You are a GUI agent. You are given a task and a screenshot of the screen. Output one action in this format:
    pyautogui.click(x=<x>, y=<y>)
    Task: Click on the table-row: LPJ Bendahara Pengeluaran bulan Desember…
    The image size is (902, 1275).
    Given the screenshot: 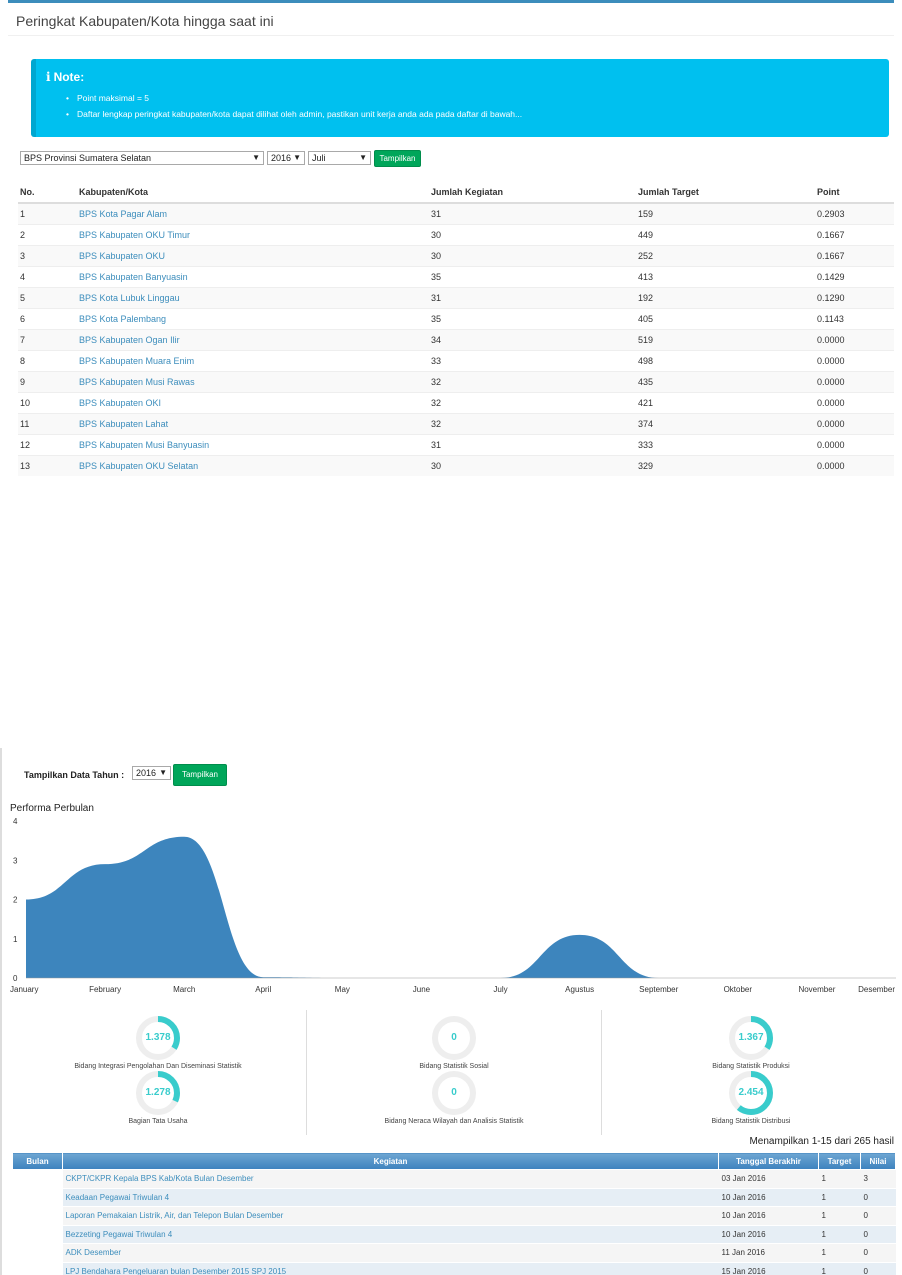 What is the action you would take?
    pyautogui.click(x=454, y=1268)
    